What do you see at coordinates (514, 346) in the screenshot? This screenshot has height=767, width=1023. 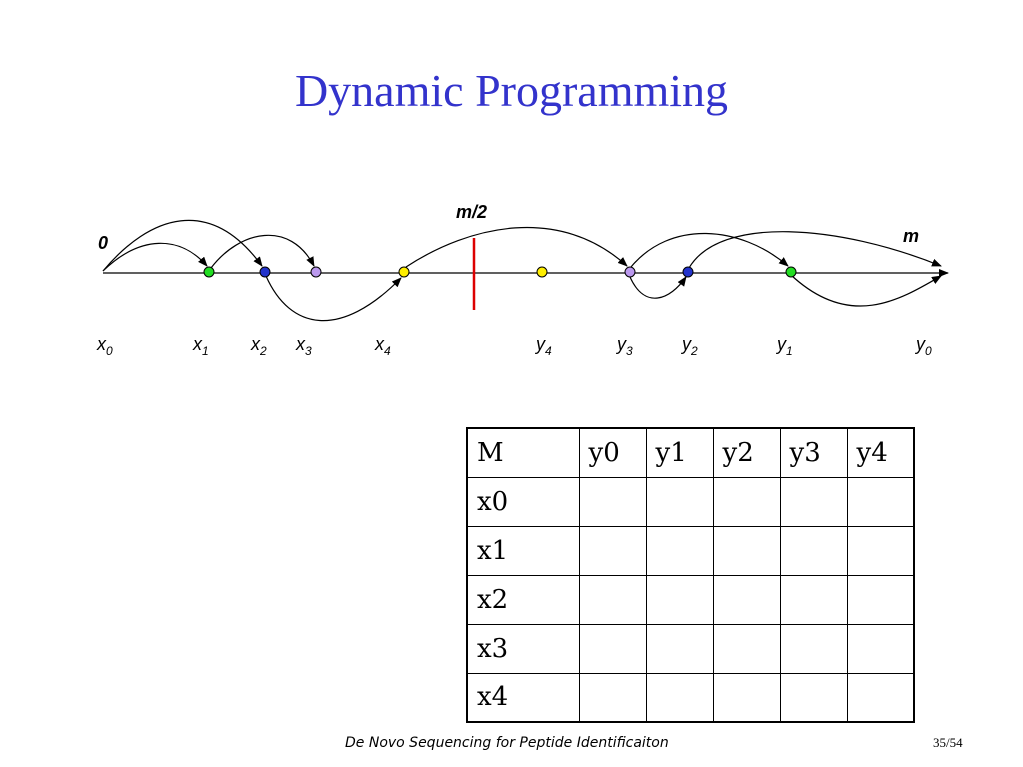 I see `point-labels: x0 x1 x2 x3 x4 y4 y3 y2 y1 y0` at bounding box center [514, 346].